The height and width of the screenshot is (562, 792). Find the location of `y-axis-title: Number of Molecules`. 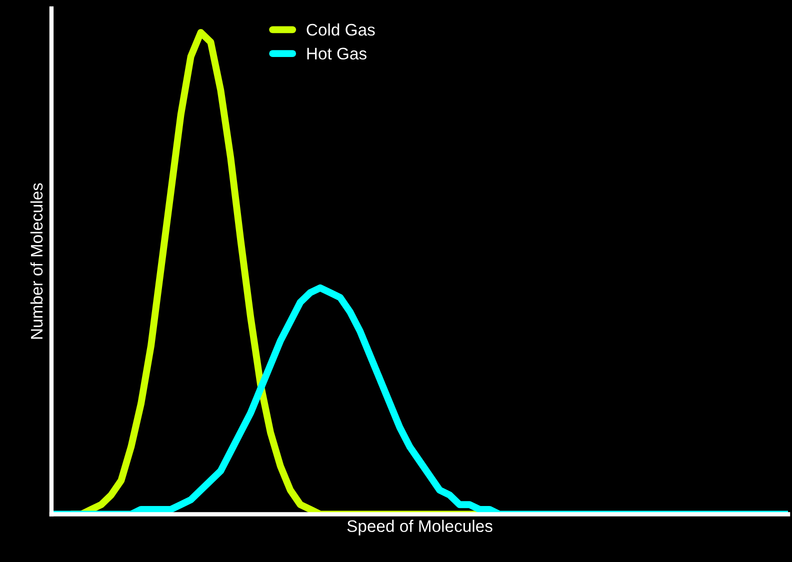

y-axis-title: Number of Molecules is located at coordinates (36, 261).